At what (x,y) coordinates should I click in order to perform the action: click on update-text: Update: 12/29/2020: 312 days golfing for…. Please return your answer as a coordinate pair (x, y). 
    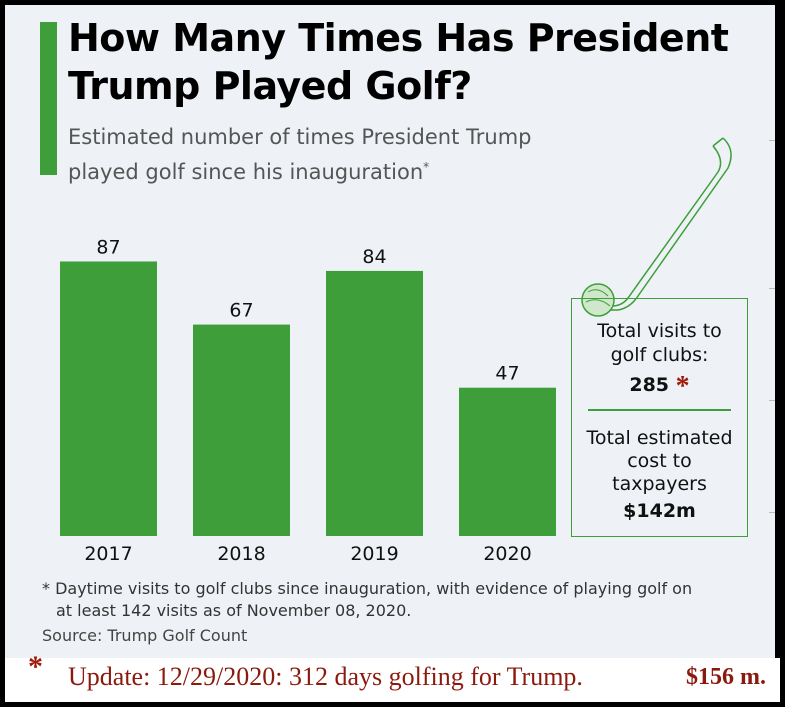
    Looking at the image, I should click on (325, 676).